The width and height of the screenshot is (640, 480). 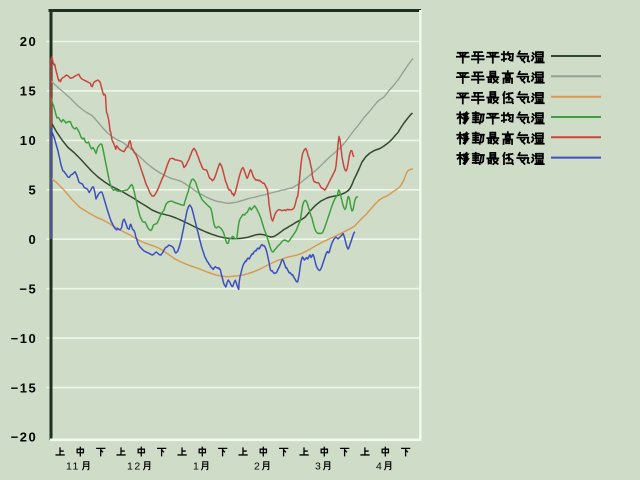 I want to click on svg-text: 20, so click(x=28, y=41).